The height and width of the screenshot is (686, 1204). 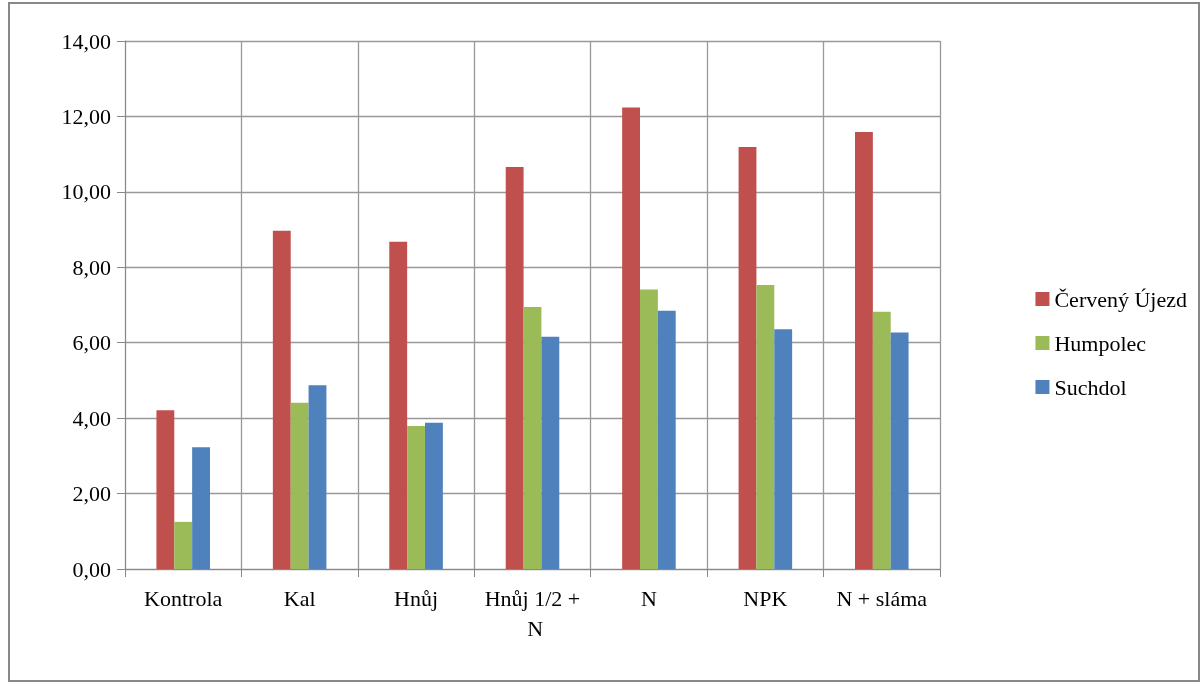 I want to click on y-tick-label: 10,00, so click(x=86, y=192).